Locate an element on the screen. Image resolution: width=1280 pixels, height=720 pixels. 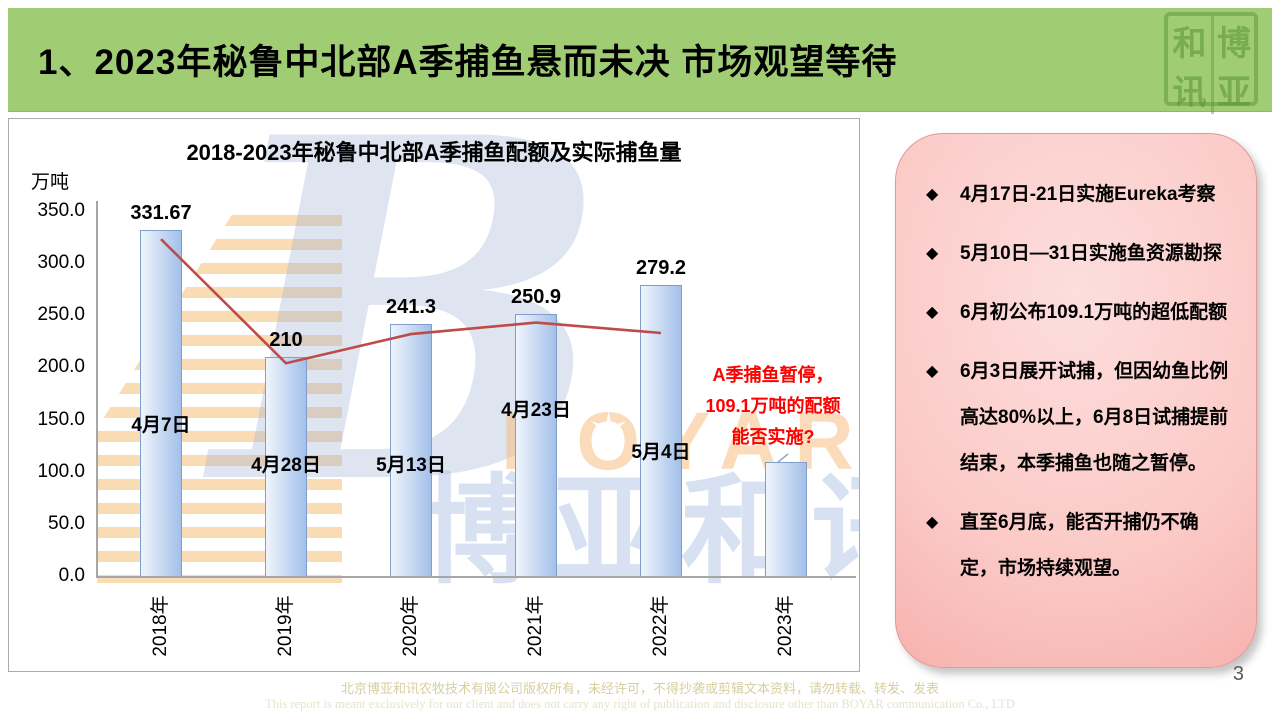
y-tick-label: 150.0 is located at coordinates (61, 419).